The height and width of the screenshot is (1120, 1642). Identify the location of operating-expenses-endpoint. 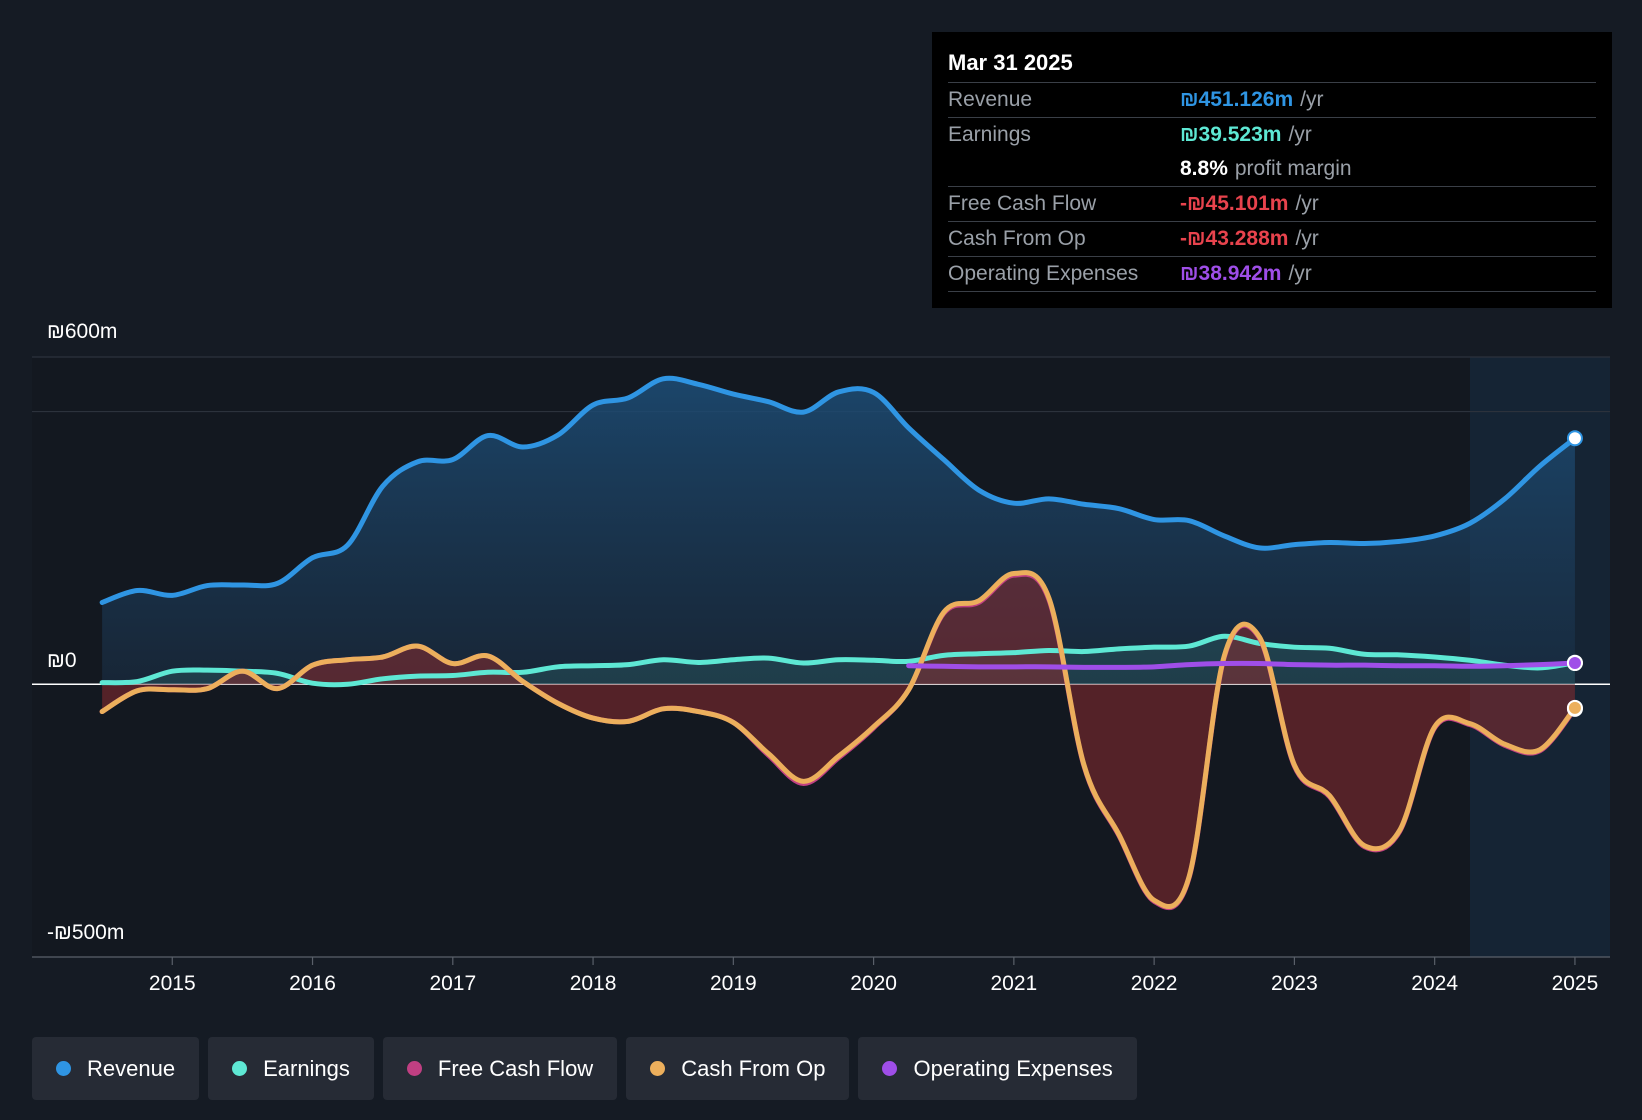
(1574, 663).